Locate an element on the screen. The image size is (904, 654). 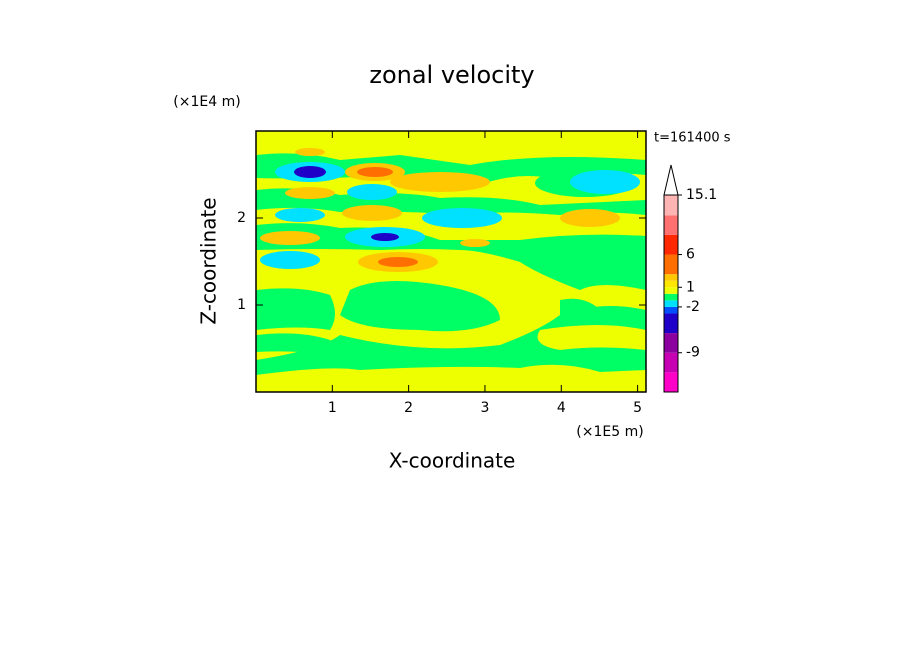
colorbar-tick-label: -2 is located at coordinates (693, 307).